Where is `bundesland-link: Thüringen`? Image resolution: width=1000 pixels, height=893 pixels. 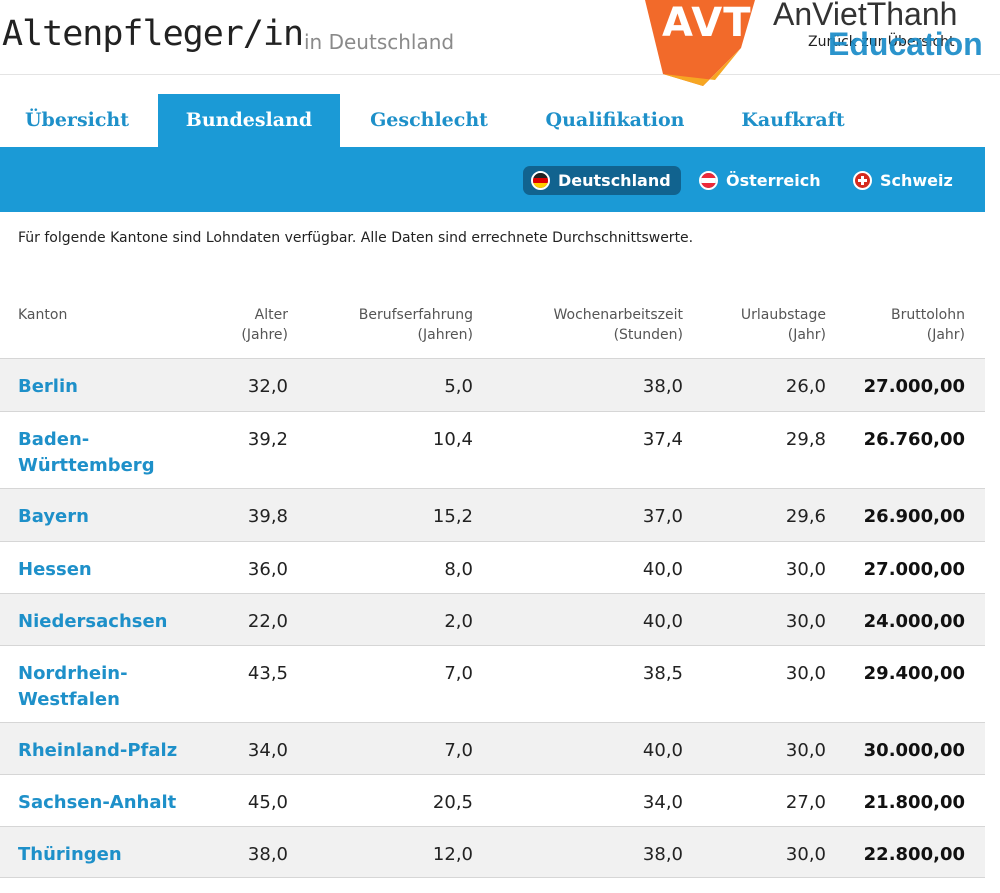 bundesland-link: Thüringen is located at coordinates (70, 854).